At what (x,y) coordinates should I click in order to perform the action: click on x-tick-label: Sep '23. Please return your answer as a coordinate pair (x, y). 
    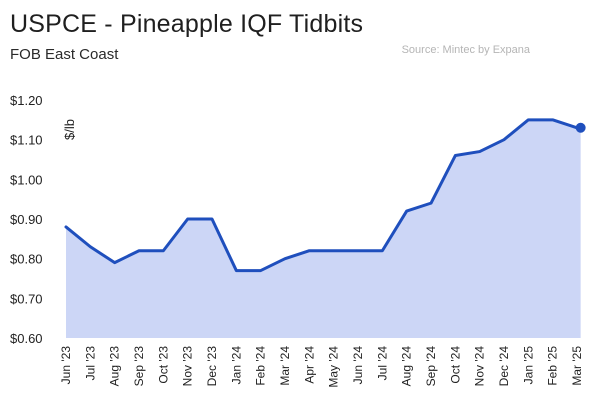
    Looking at the image, I should click on (139, 366).